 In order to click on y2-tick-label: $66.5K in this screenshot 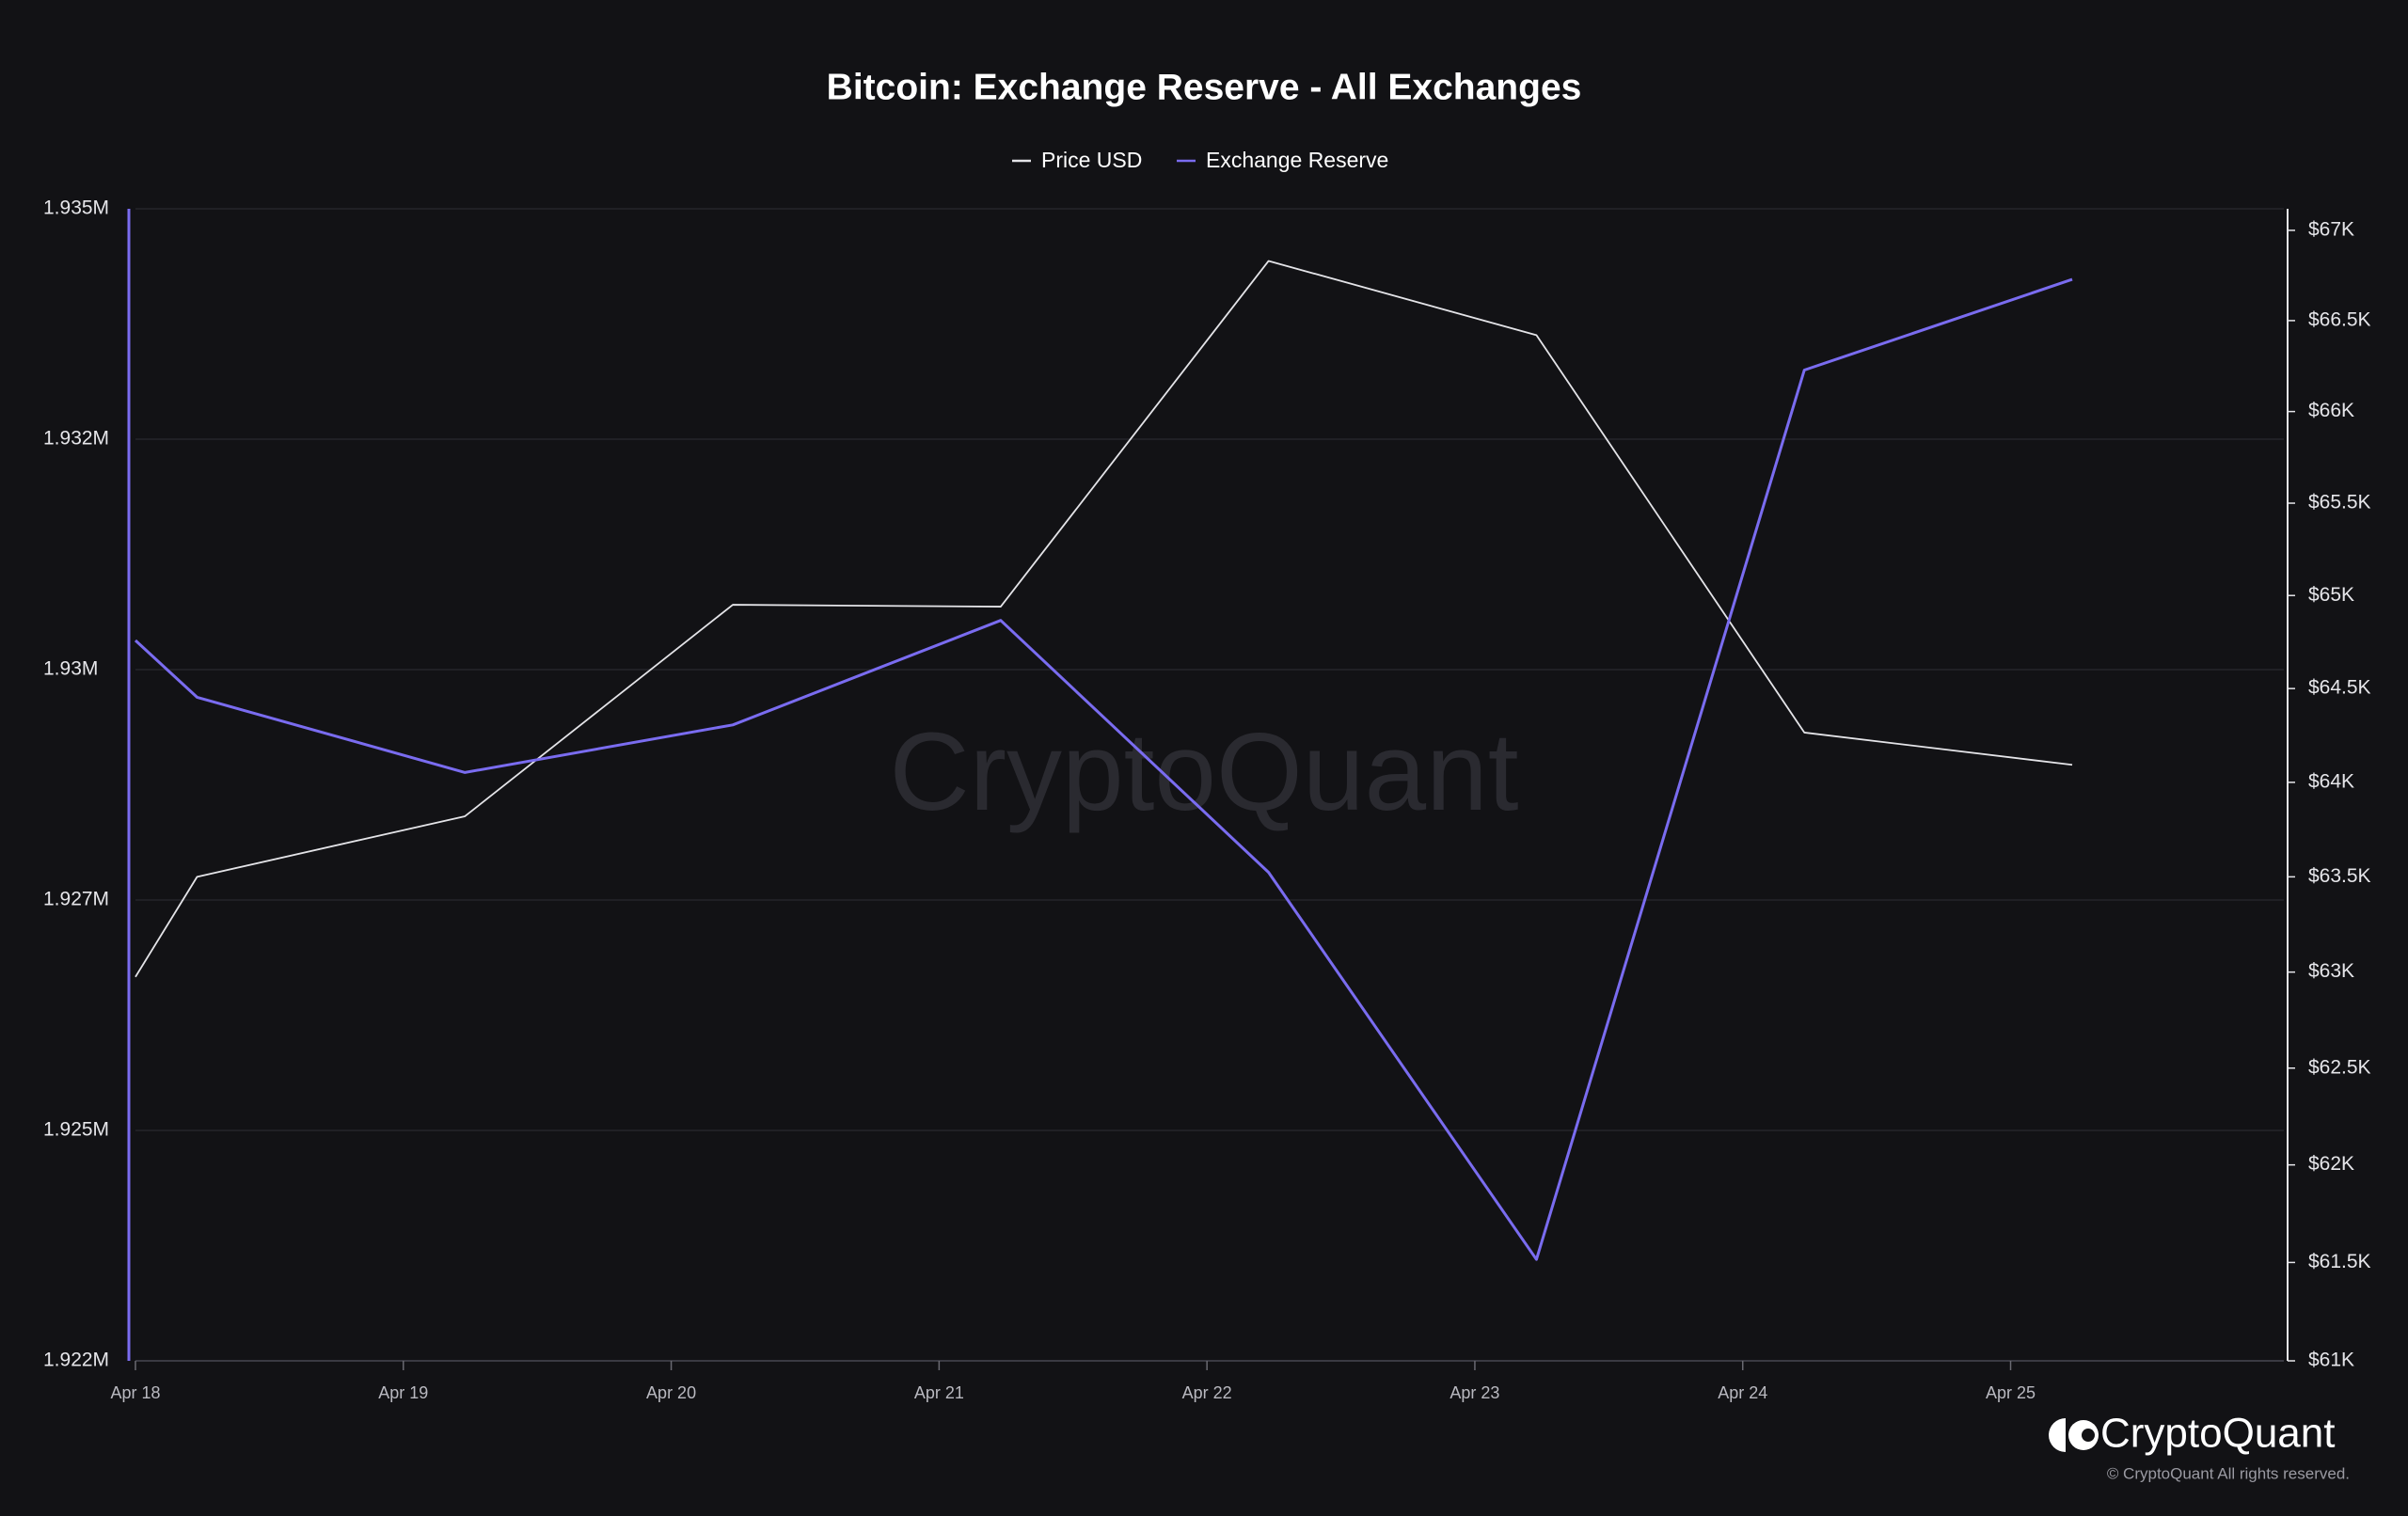, I will do `click(2340, 319)`.